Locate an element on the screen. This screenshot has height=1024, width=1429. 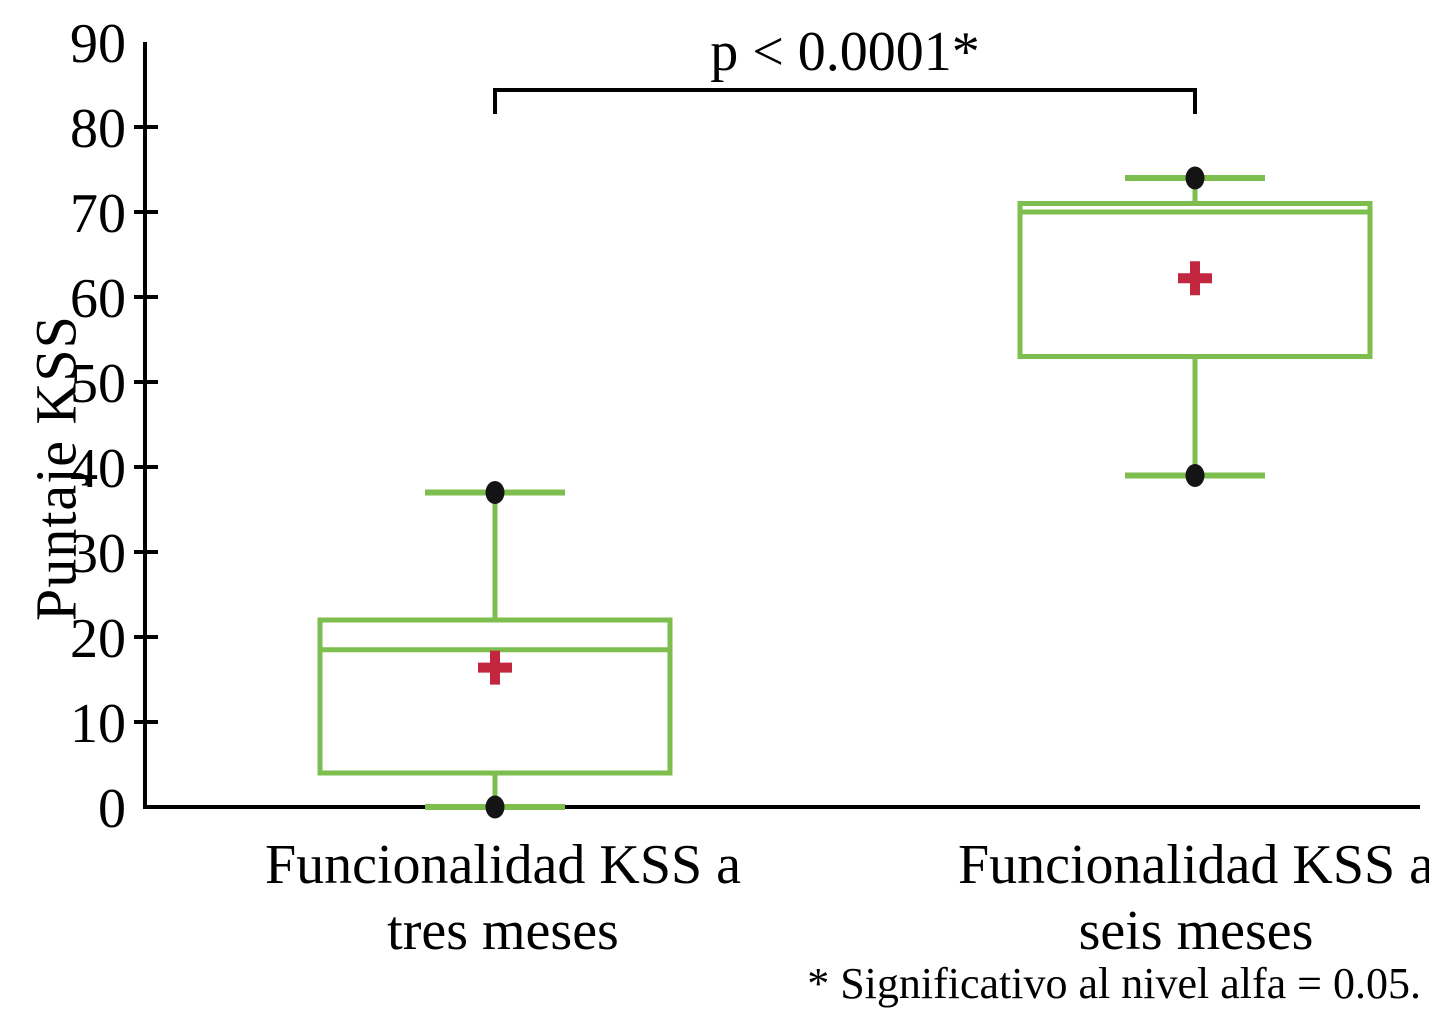
y-tick-label: 30 is located at coordinates (98, 554).